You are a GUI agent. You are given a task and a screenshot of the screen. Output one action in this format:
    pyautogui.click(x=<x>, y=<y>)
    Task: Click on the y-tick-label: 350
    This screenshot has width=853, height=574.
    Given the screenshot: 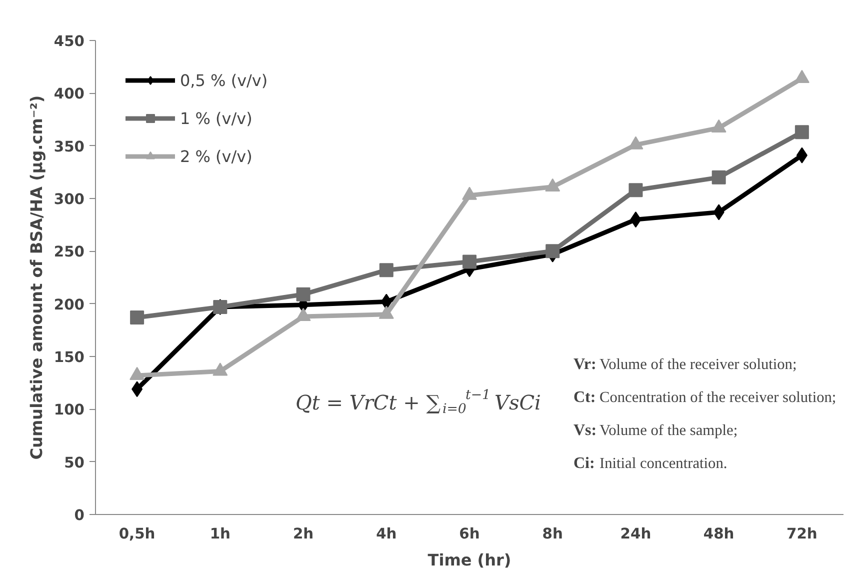 What is the action you would take?
    pyautogui.click(x=69, y=147)
    